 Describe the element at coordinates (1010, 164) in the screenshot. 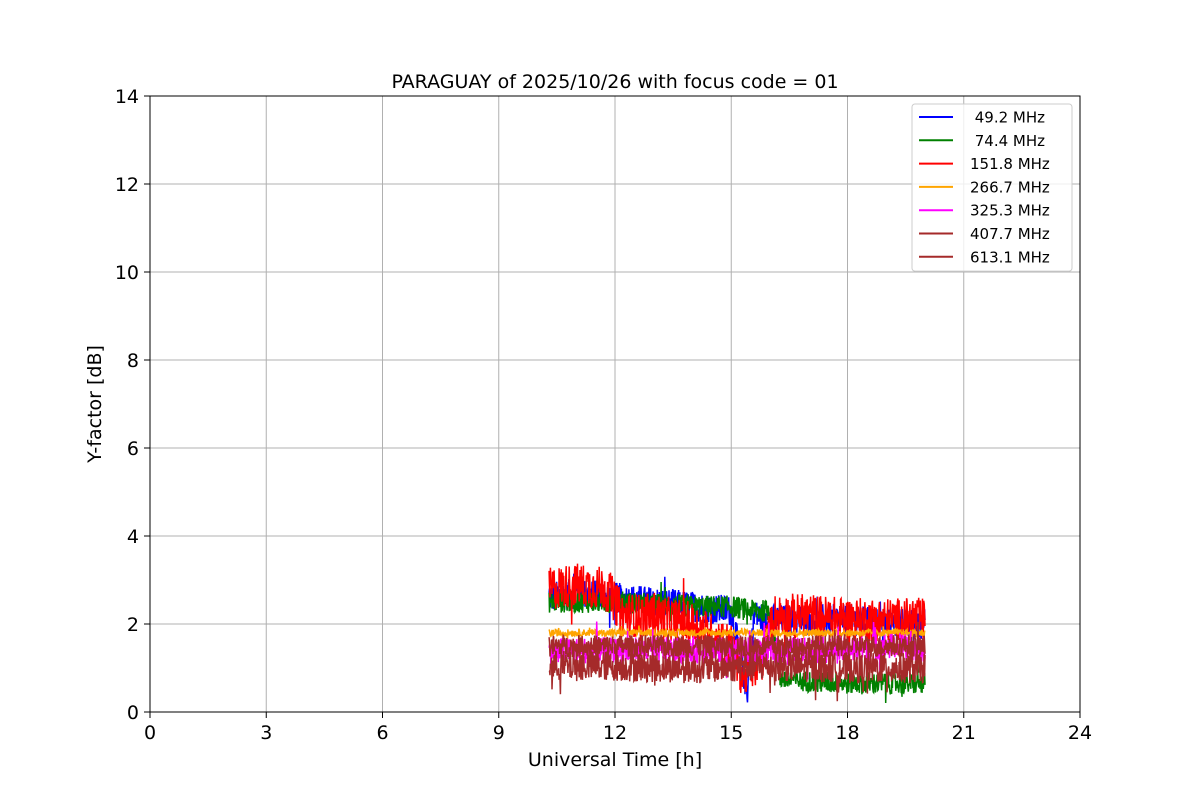

I see `legend-label: 151.8 MHz` at that location.